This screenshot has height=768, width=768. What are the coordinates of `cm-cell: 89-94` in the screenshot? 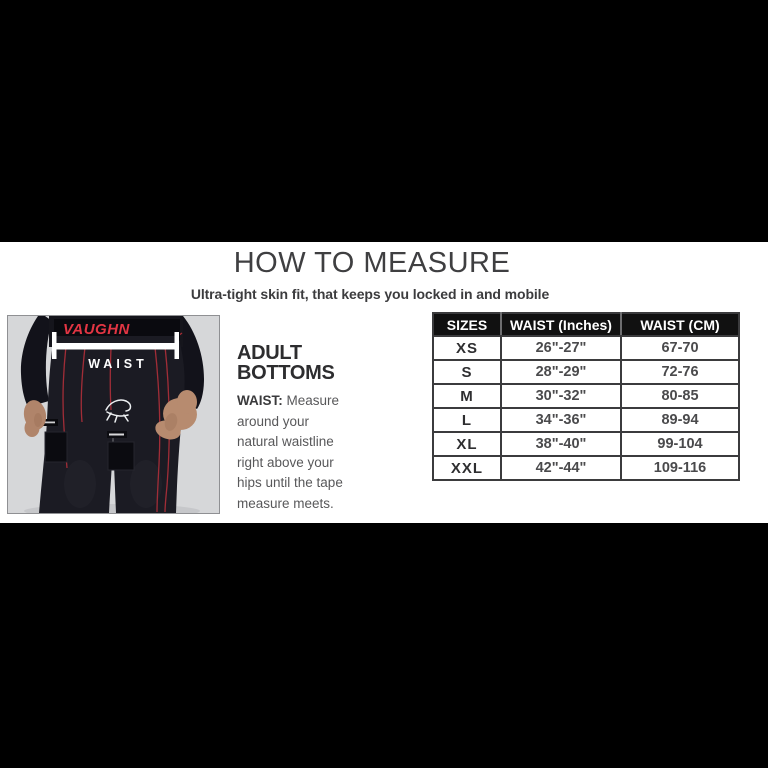 It's located at (680, 420).